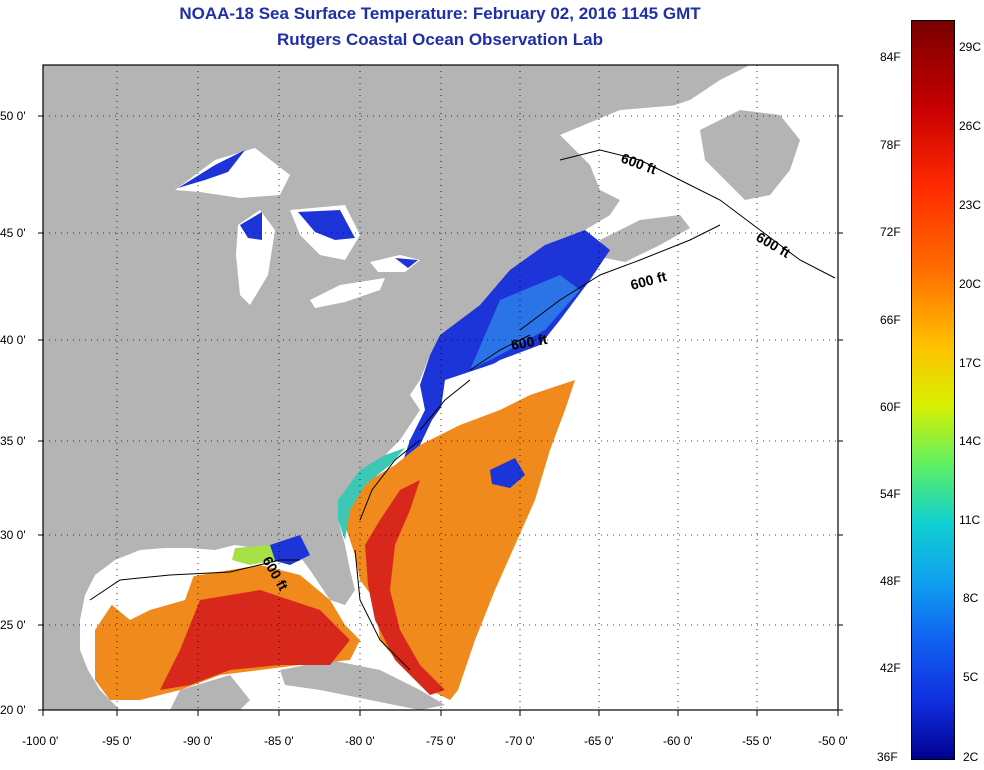  Describe the element at coordinates (290, 550) in the screenshot. I see `gulf-cold-spot` at that location.